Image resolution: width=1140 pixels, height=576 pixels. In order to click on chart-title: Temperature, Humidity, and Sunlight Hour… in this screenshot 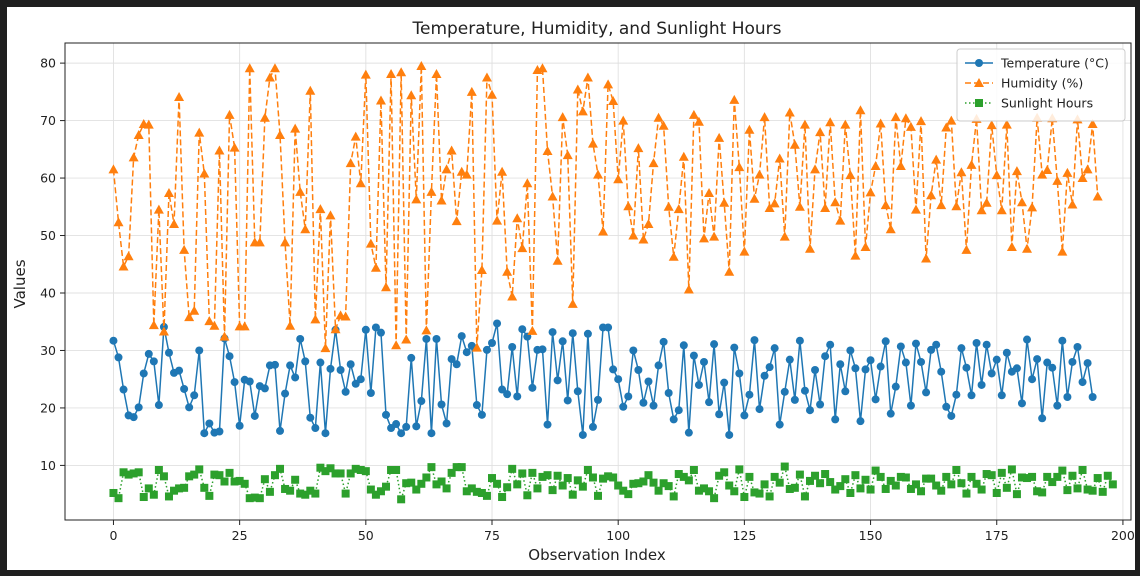, I will do `click(597, 29)`.